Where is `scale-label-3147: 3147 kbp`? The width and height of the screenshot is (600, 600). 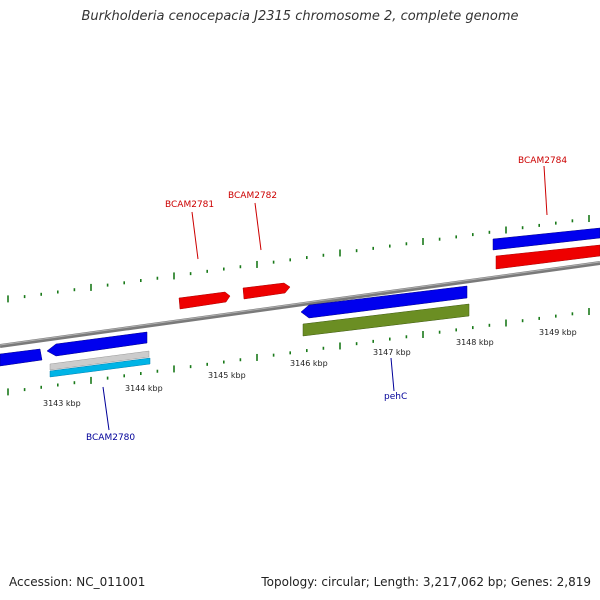 scale-label-3147: 3147 kbp is located at coordinates (392, 352).